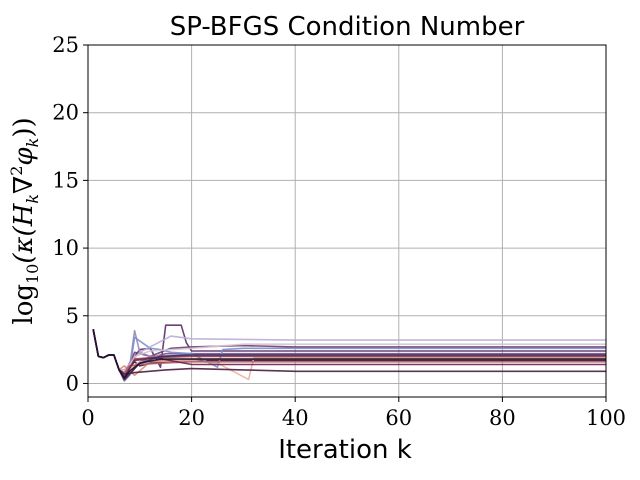  I want to click on series-group, so click(349, 353).